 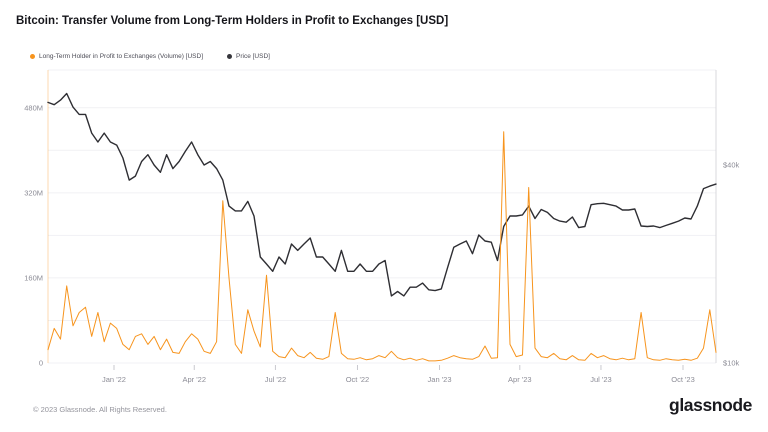 I want to click on left-axis-label: 0, so click(x=41, y=363).